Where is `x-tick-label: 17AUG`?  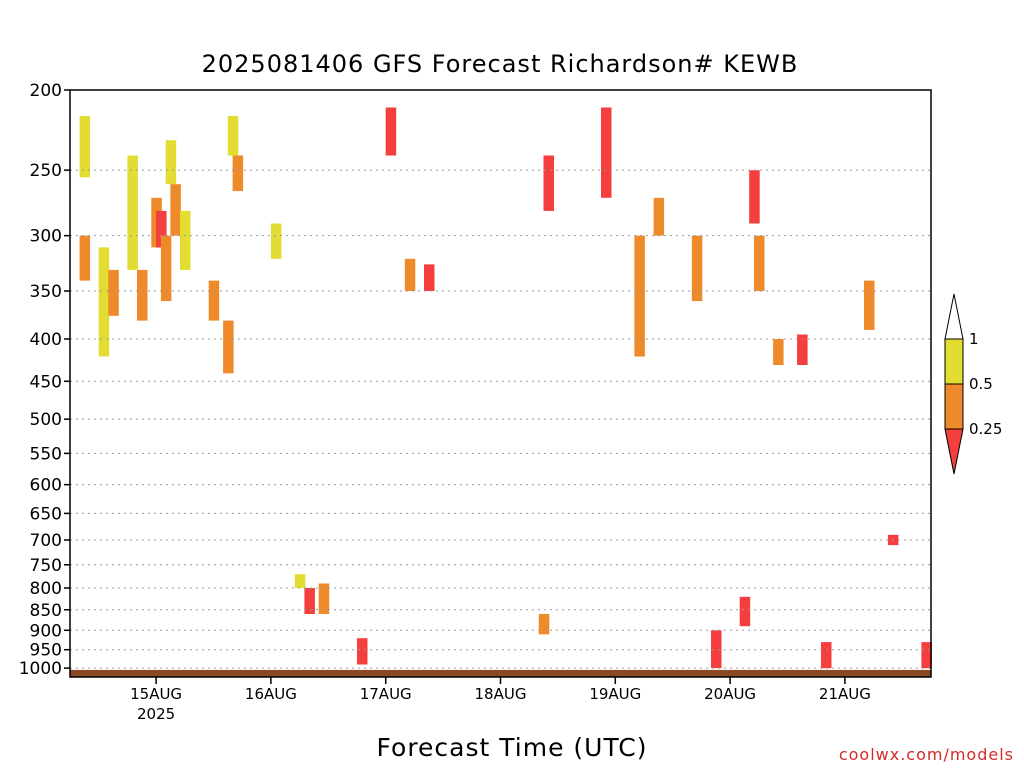 x-tick-label: 17AUG is located at coordinates (386, 694).